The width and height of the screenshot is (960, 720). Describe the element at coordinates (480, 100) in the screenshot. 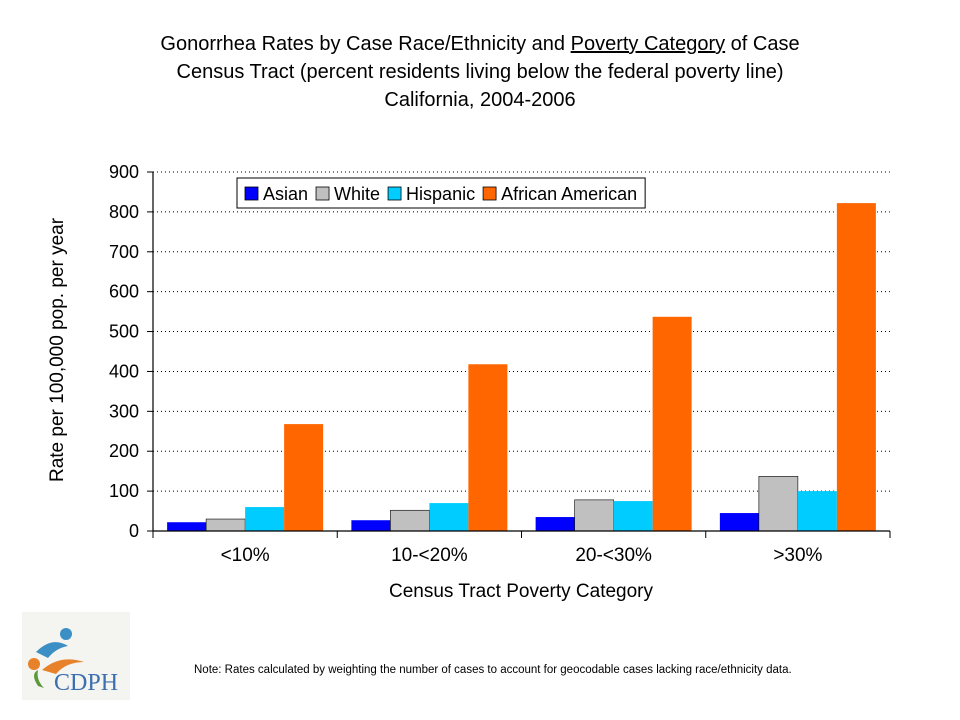

I see `title-line-3: California, 2004-2006` at that location.